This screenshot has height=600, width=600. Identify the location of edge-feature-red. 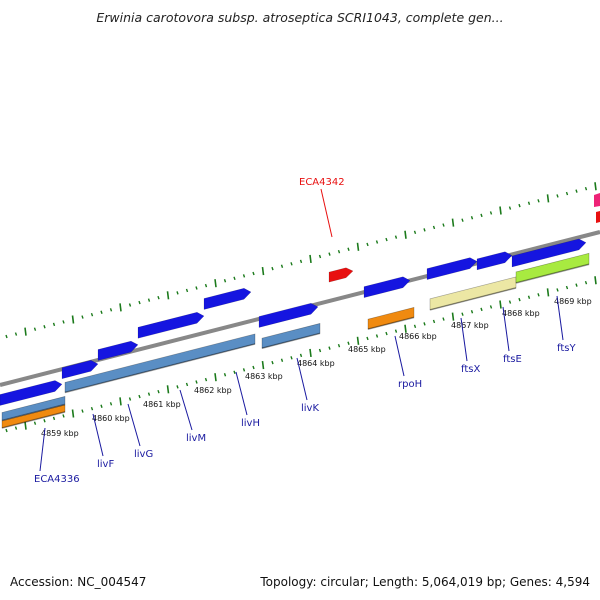
(598, 217).